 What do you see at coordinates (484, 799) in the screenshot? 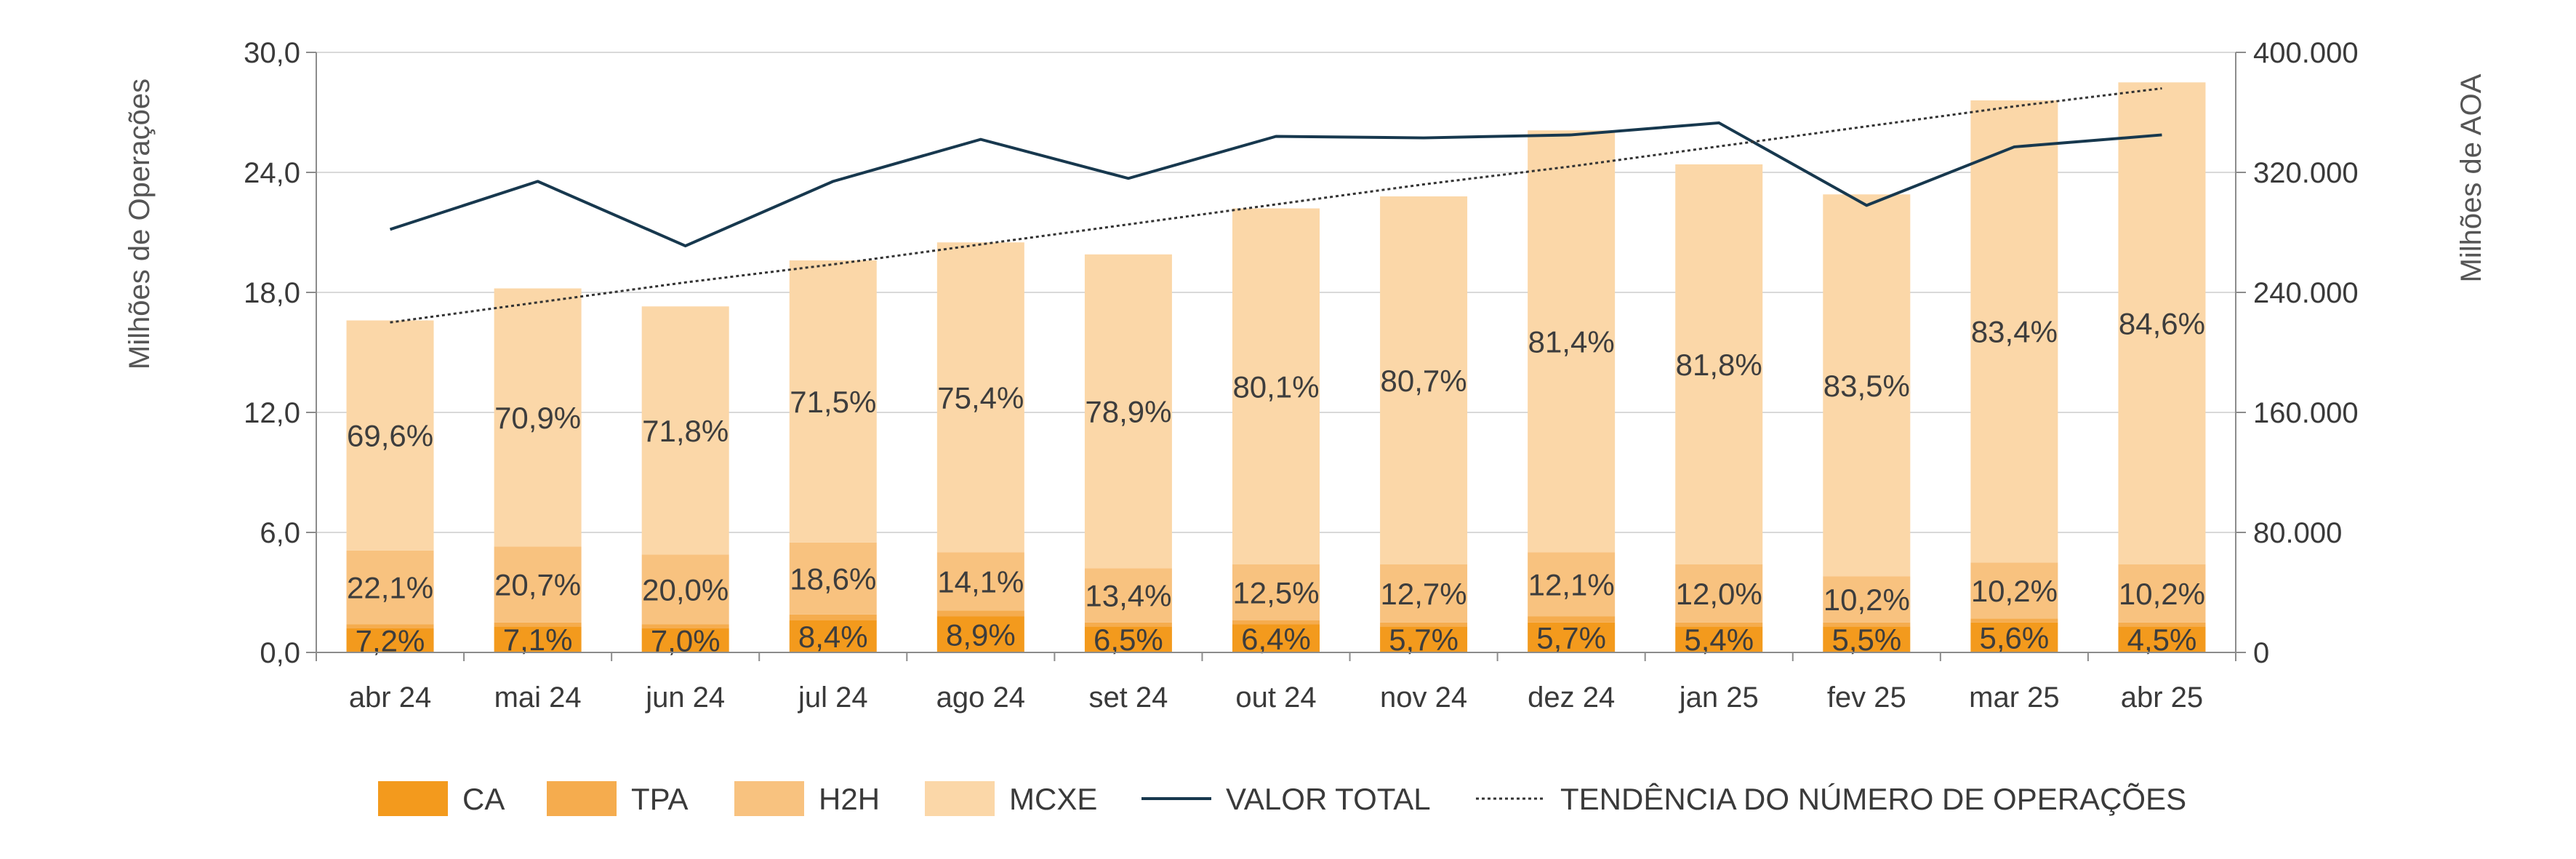
I see `legend-label-ca: CA` at bounding box center [484, 799].